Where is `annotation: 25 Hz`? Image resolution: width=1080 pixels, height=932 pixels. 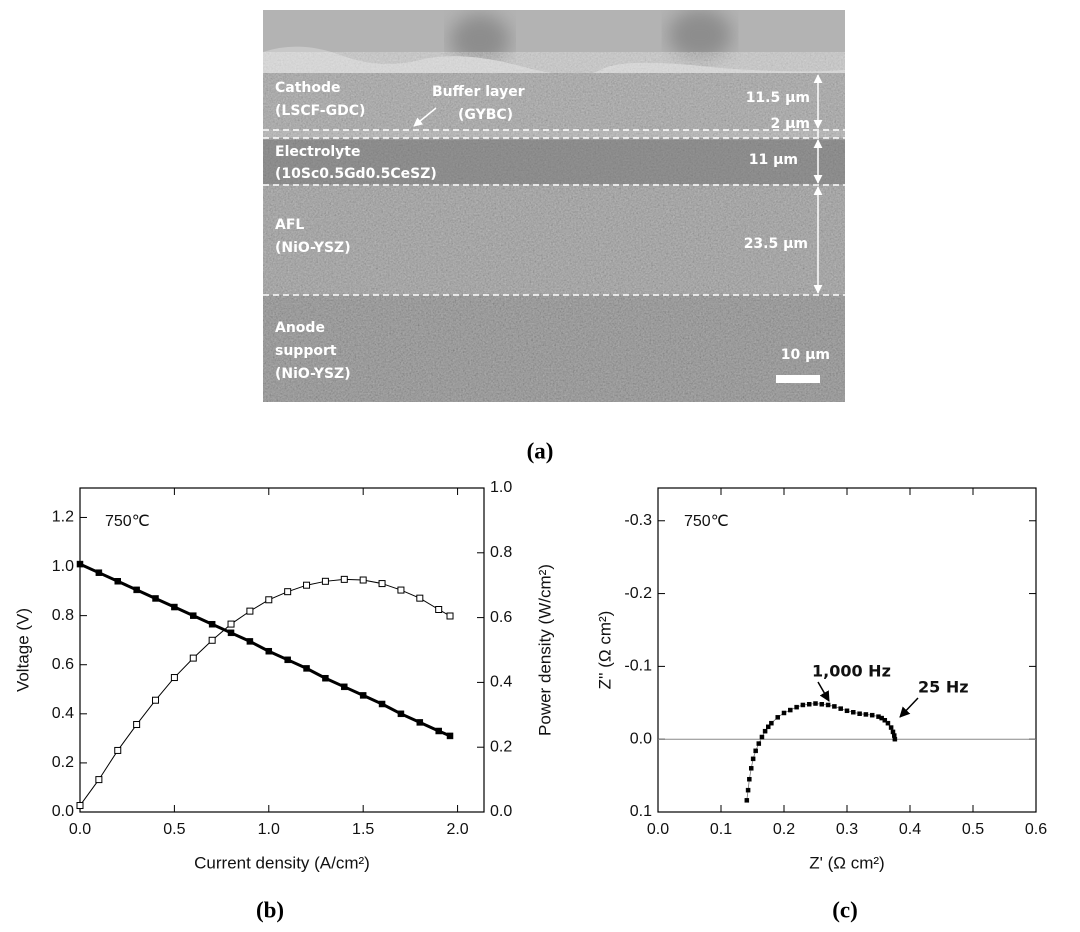
annotation: 25 Hz is located at coordinates (943, 687).